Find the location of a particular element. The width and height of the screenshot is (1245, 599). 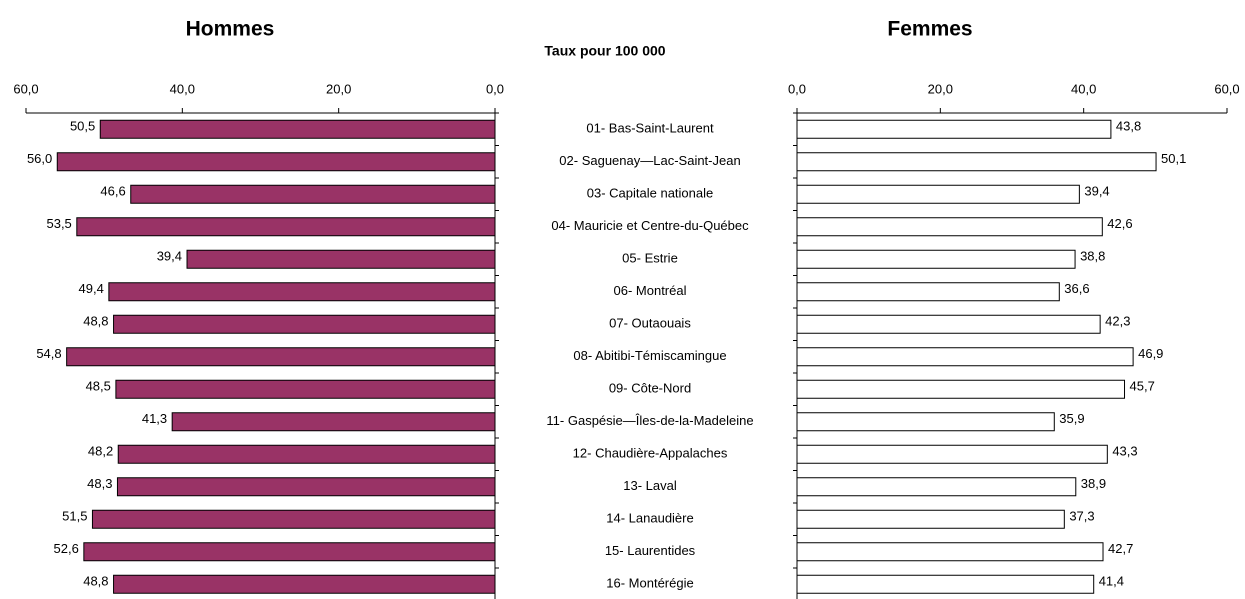

value-label: 42,7 is located at coordinates (1120, 548).